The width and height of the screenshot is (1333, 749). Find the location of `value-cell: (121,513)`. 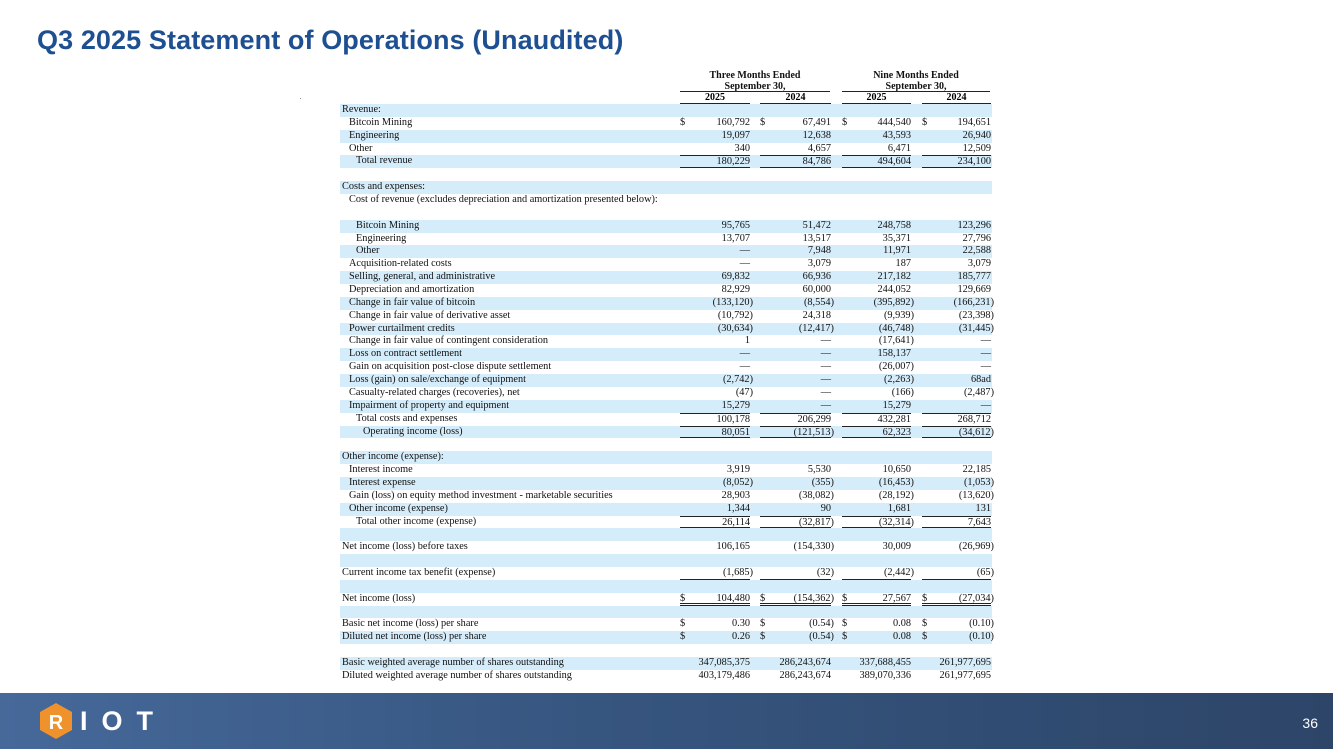

value-cell: (121,513) is located at coordinates (797, 432).